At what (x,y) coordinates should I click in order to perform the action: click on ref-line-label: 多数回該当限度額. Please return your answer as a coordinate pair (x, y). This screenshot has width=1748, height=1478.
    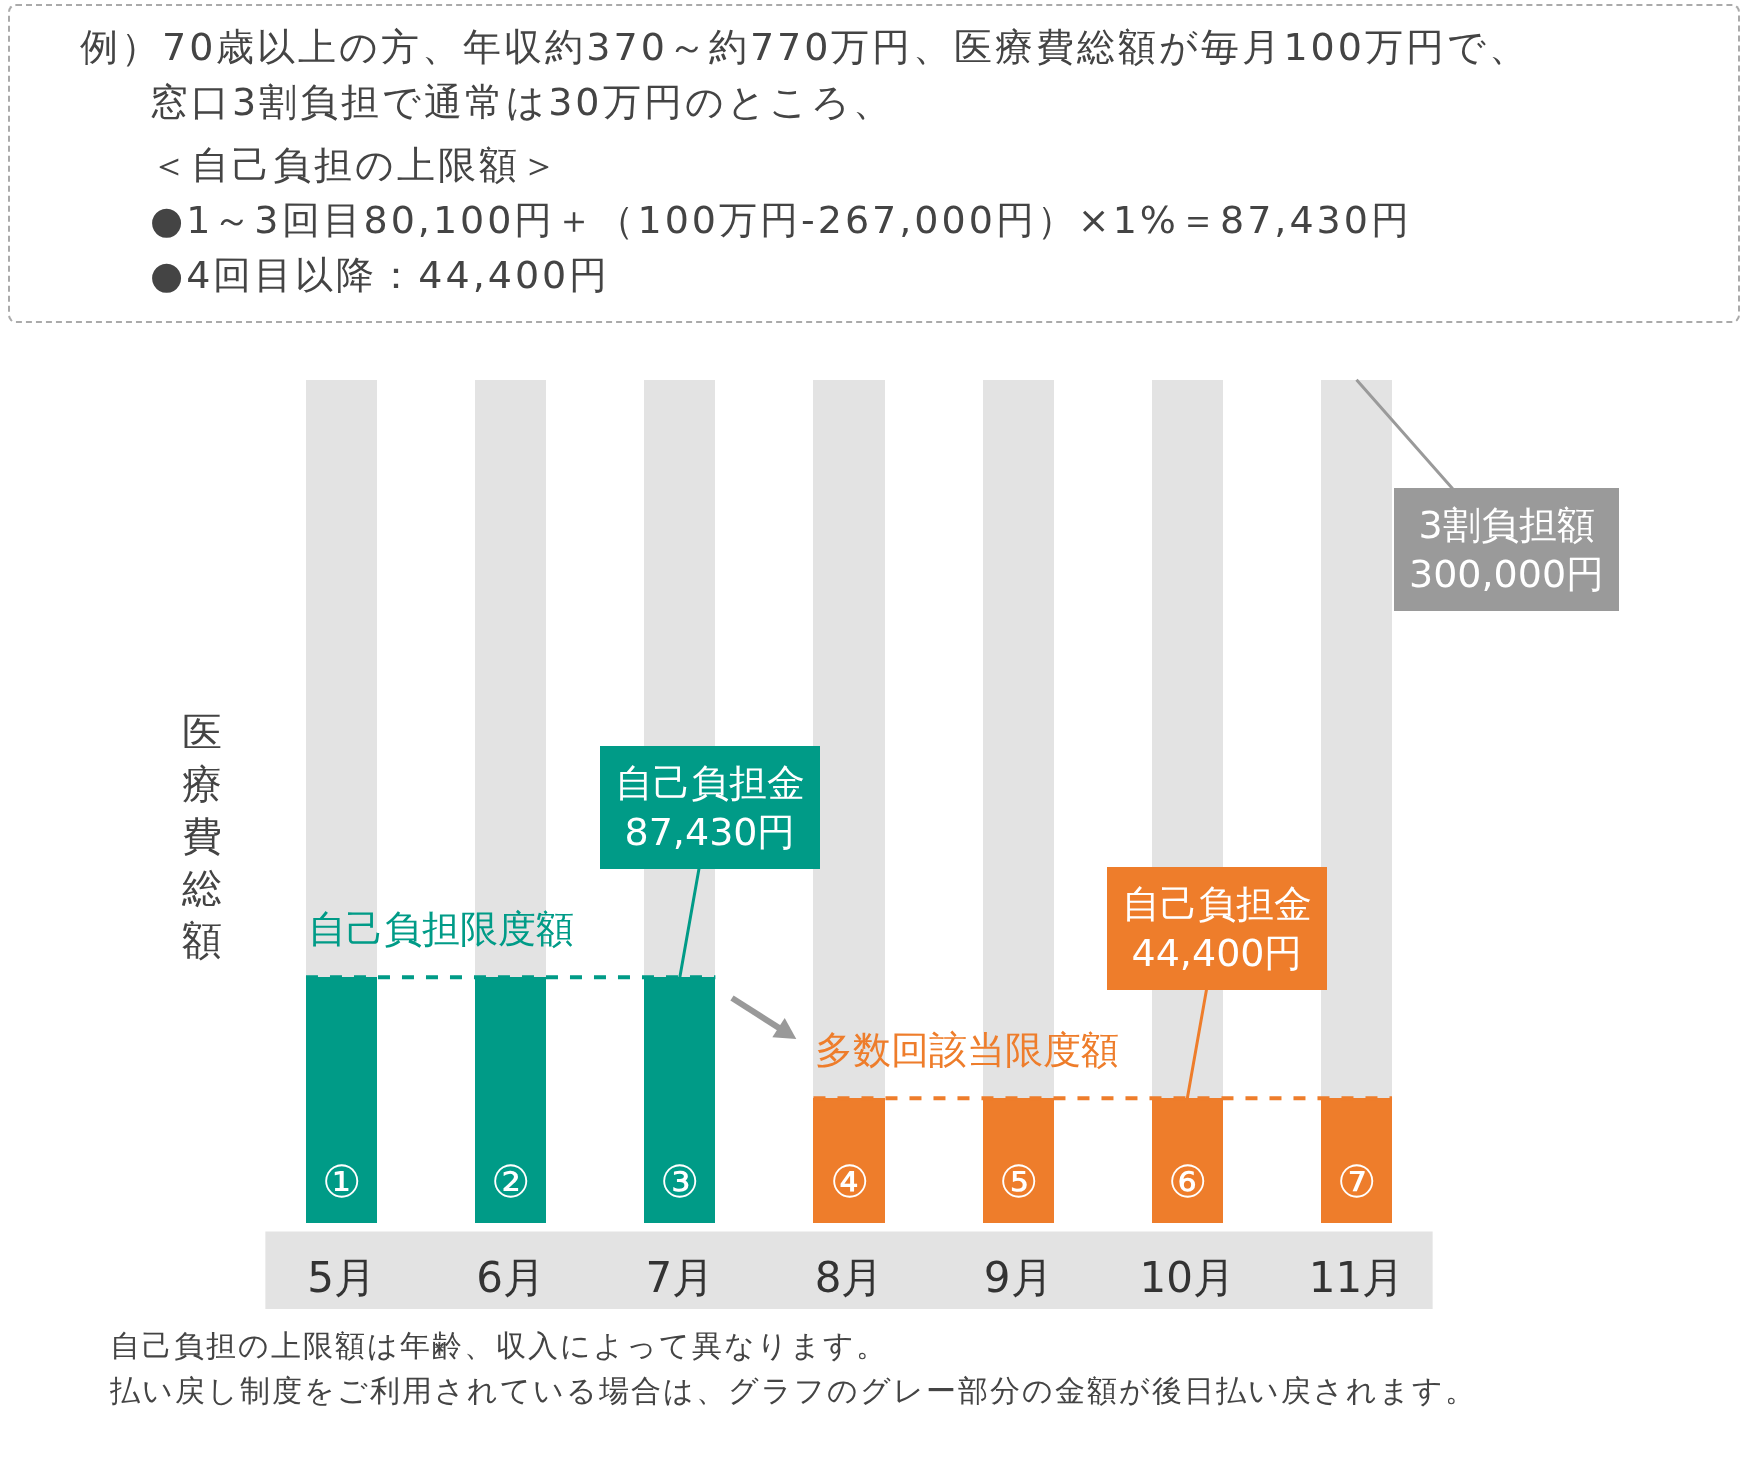
    Looking at the image, I should click on (967, 1050).